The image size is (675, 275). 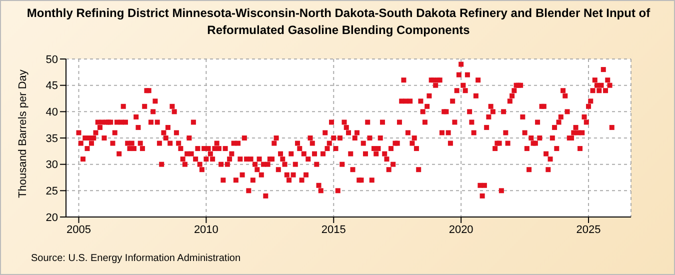 What do you see at coordinates (78, 230) in the screenshot?
I see `x-tick-label: 2005` at bounding box center [78, 230].